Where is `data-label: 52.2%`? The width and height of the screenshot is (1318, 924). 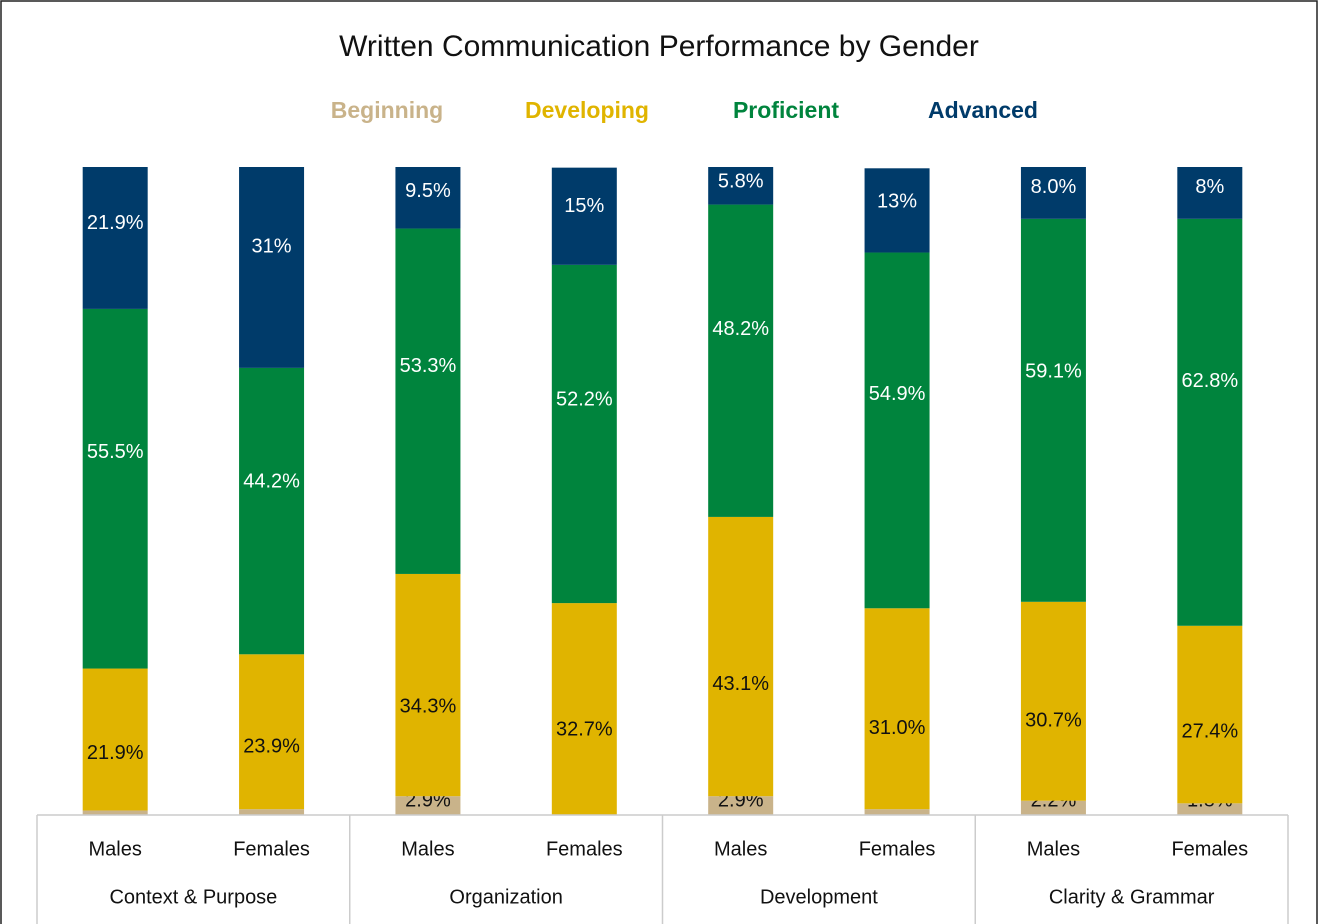 data-label: 52.2% is located at coordinates (584, 399).